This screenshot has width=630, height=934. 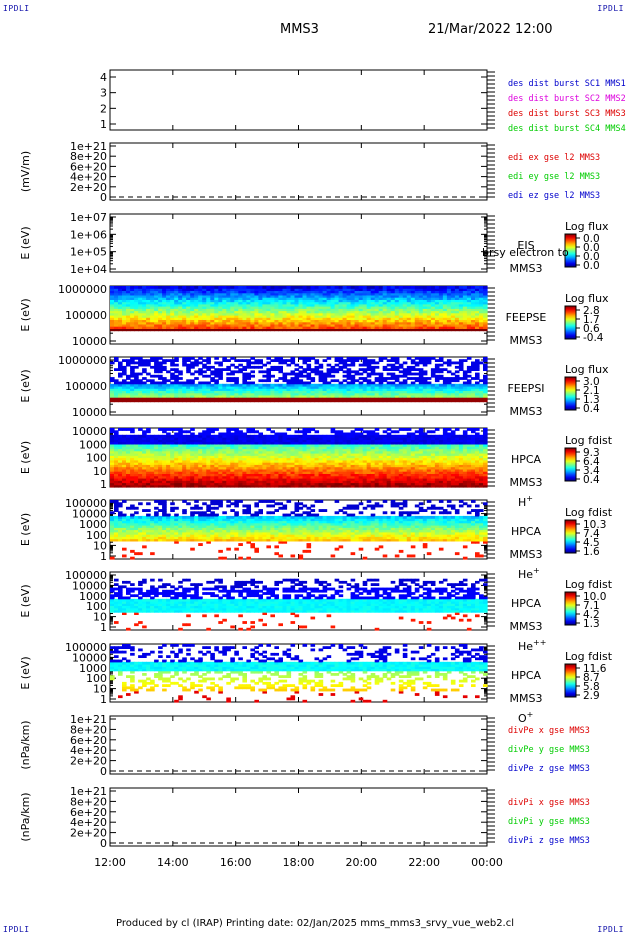 I want to click on y-tick-label: 1e+21, so click(x=88, y=146).